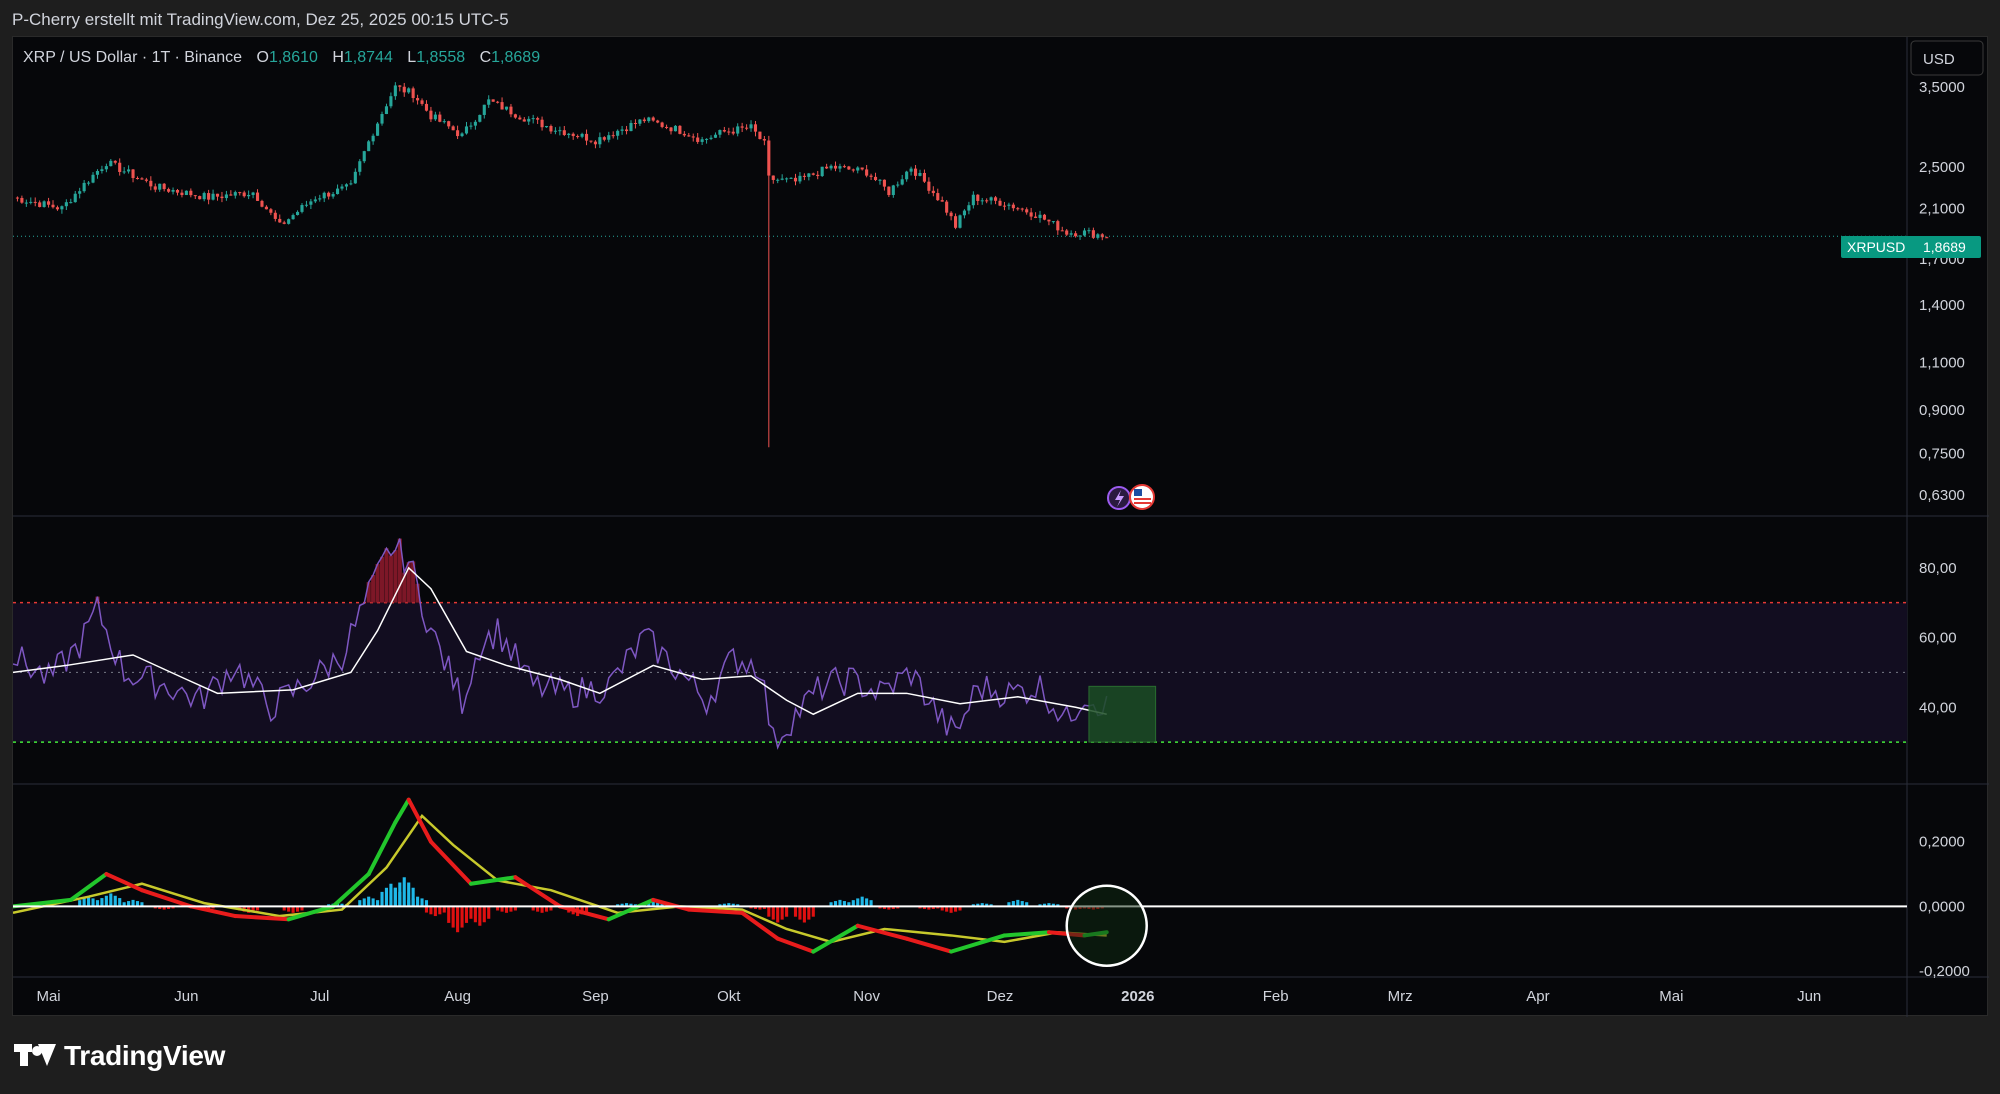  I want to click on tradingview-logo-icon, so click(35, 1056).